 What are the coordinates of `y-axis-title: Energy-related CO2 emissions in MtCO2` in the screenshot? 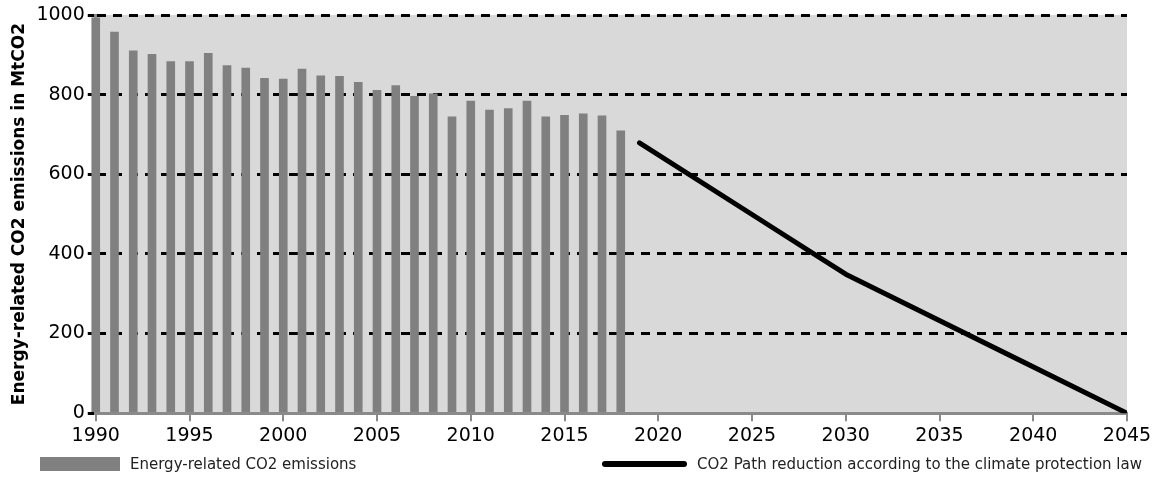 It's located at (17, 214).